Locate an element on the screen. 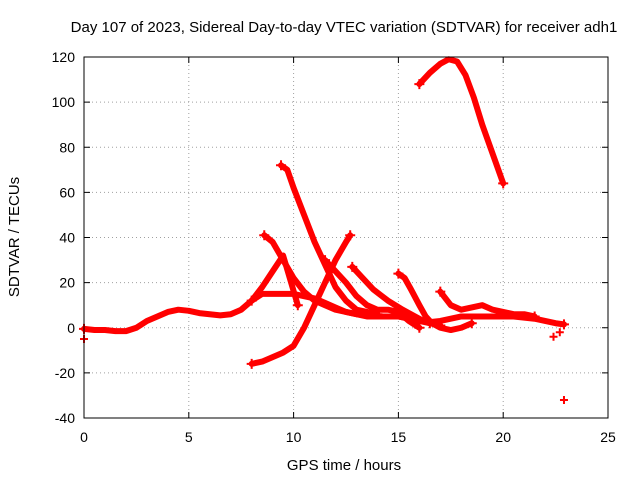 The height and width of the screenshot is (480, 640). x-tick-label: 25 is located at coordinates (608, 437).